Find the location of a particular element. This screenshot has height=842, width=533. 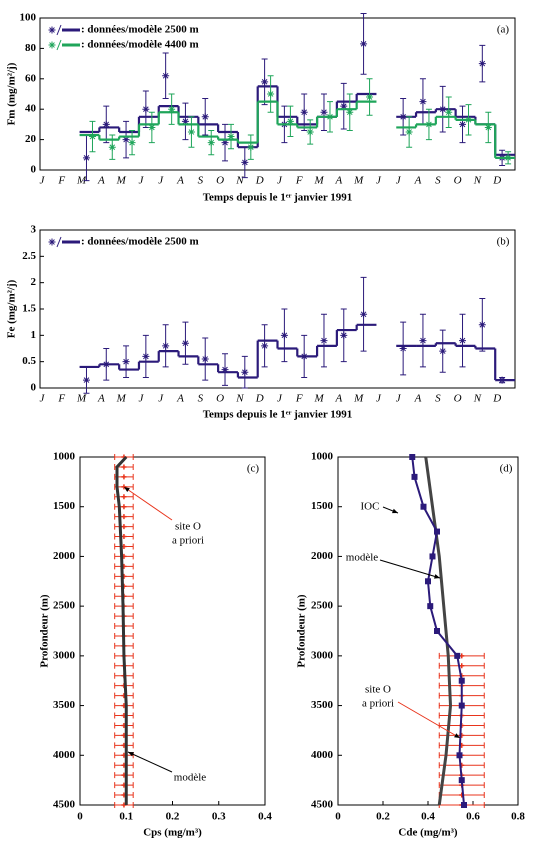

y-tick-label: 100 is located at coordinates (28, 18).